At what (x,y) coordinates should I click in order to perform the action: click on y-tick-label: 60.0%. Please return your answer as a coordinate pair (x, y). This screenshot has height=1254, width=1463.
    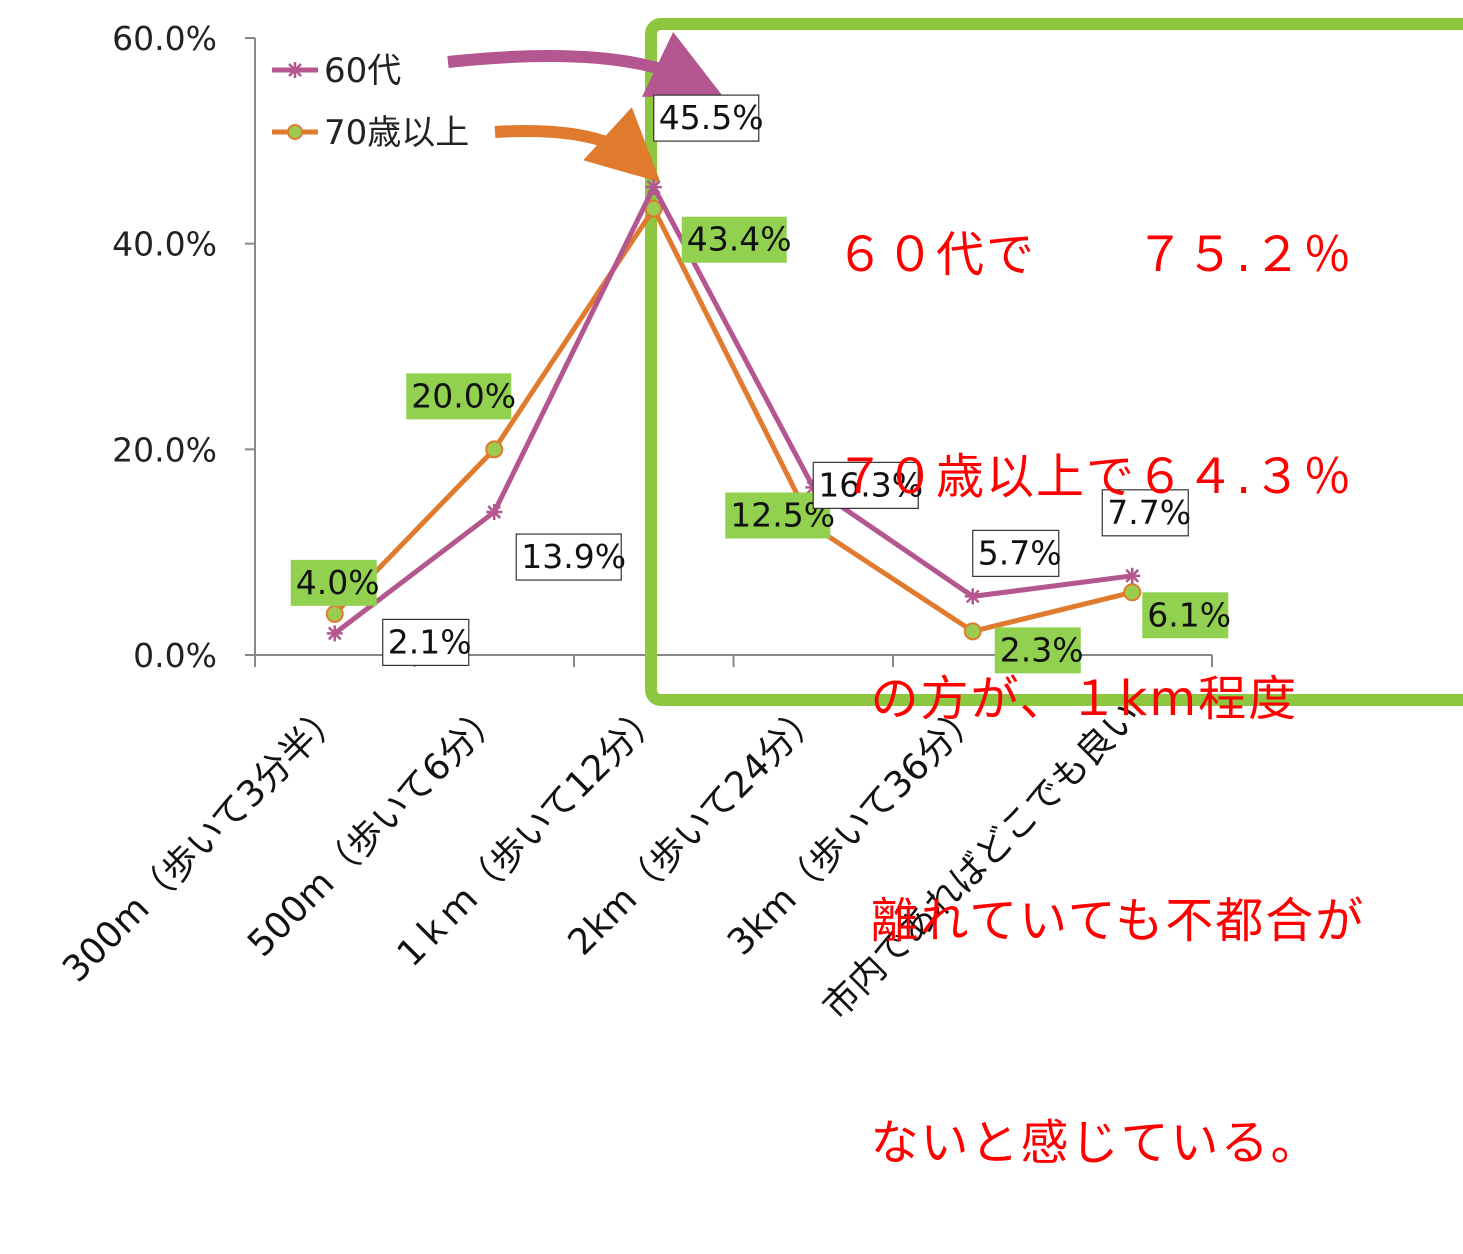
    Looking at the image, I should click on (164, 38).